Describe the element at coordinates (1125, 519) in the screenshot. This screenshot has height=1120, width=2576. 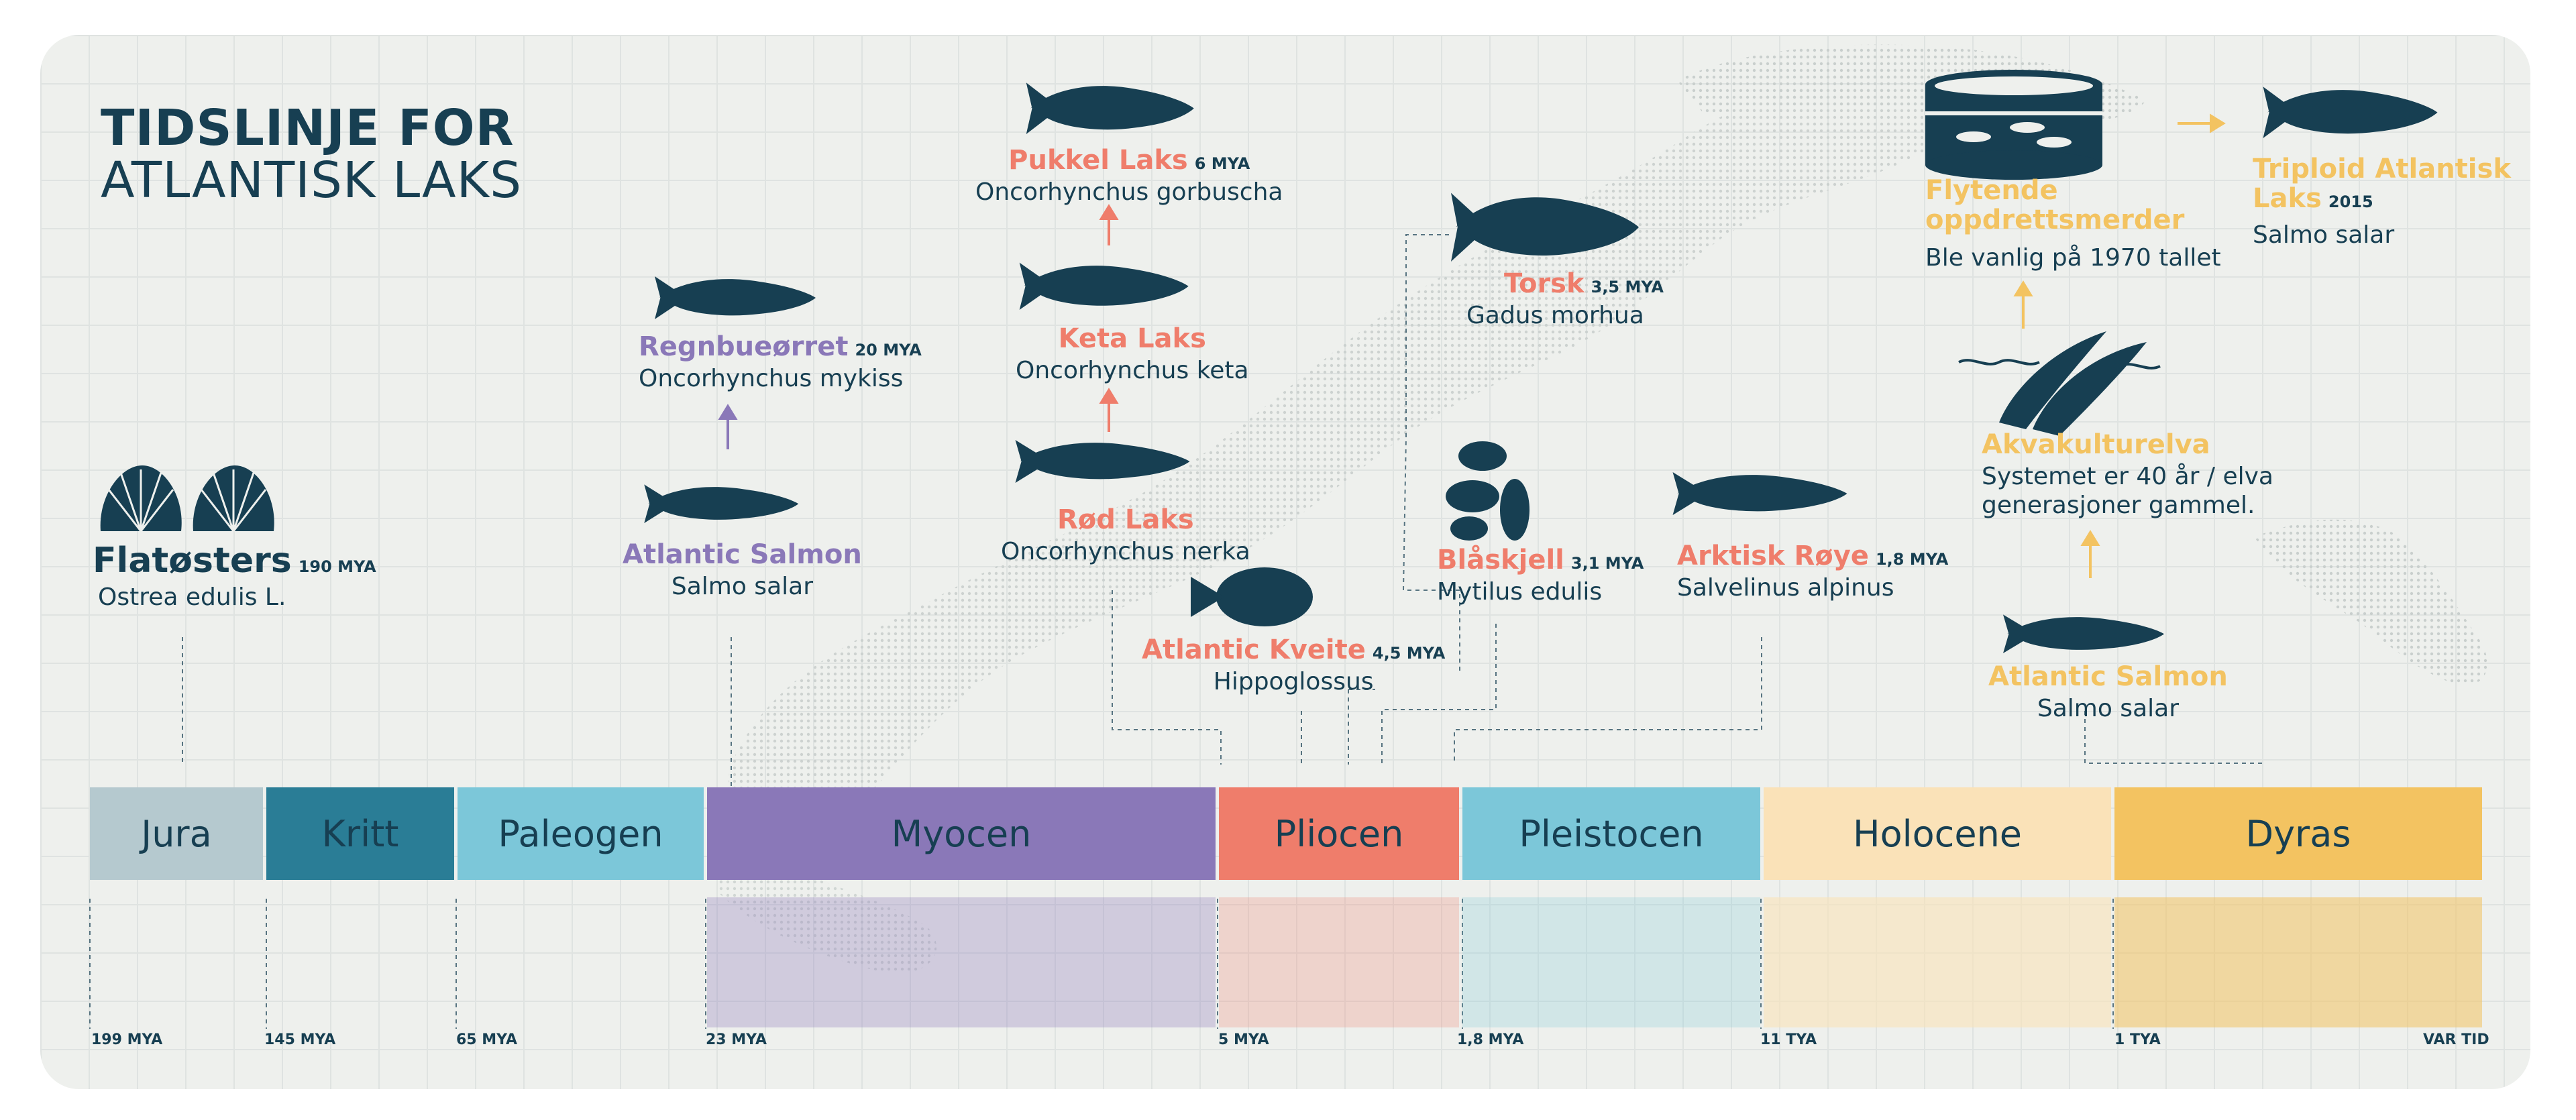
I see `species-name: Rød Laks` at that location.